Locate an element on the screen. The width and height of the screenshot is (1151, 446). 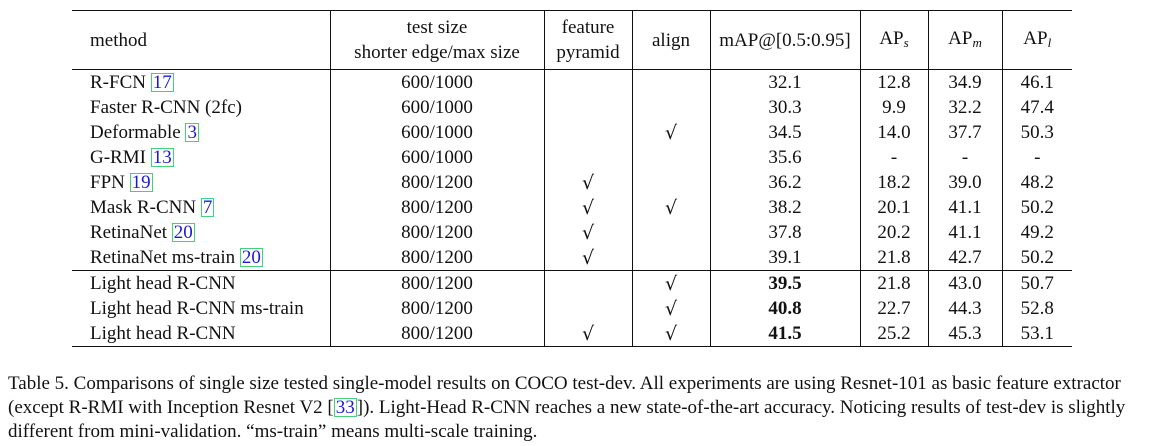
cell-apm: 45.3 is located at coordinates (965, 334).